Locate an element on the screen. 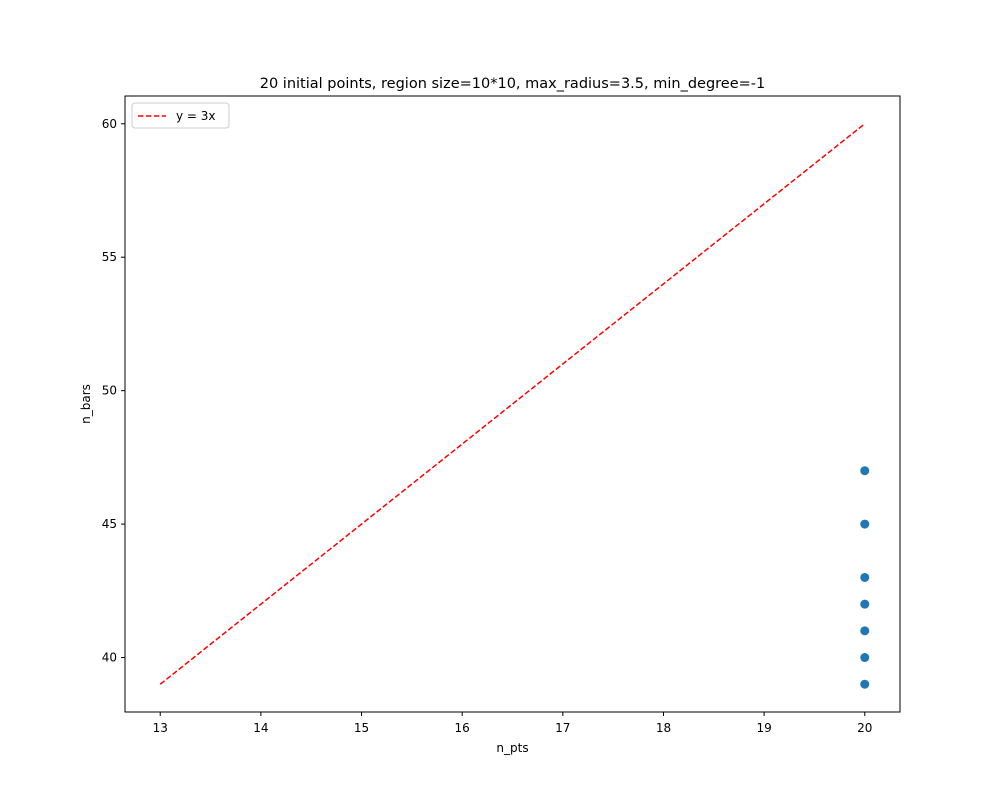 The image size is (1000, 800). y-tick-label: 50 is located at coordinates (109, 391).